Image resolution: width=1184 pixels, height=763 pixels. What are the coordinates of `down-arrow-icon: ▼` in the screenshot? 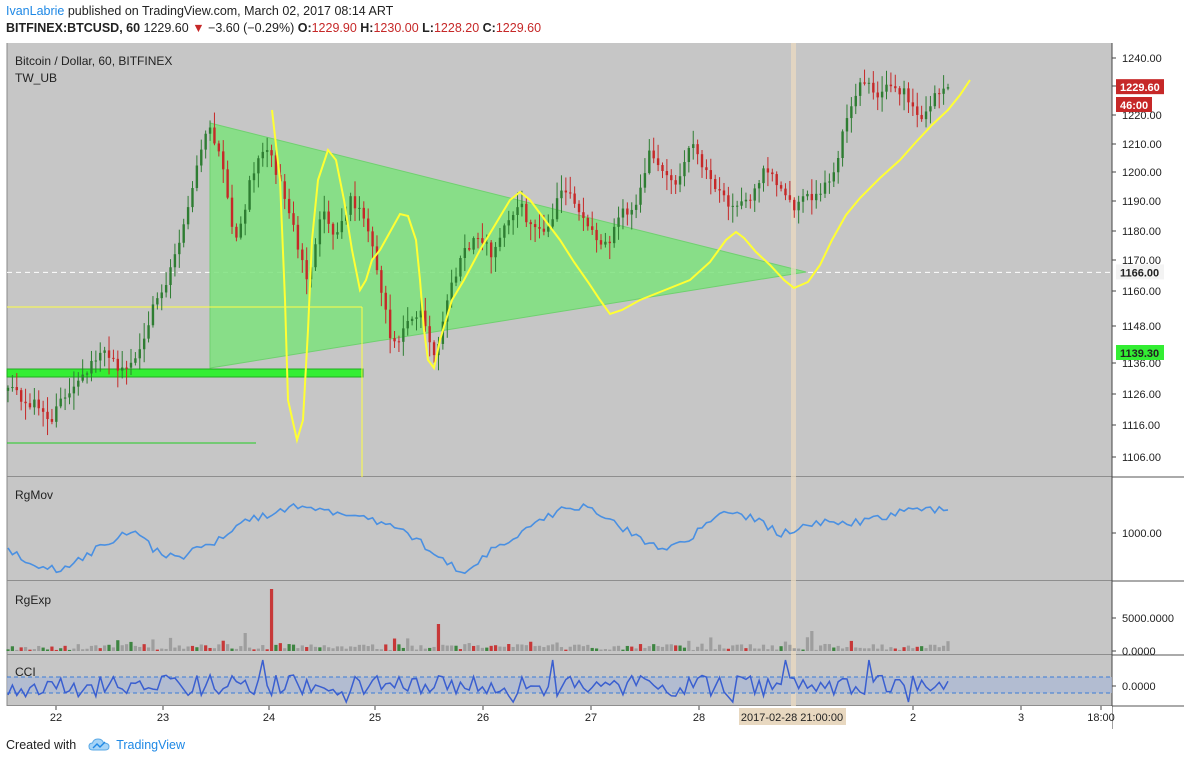 It's located at (198, 28).